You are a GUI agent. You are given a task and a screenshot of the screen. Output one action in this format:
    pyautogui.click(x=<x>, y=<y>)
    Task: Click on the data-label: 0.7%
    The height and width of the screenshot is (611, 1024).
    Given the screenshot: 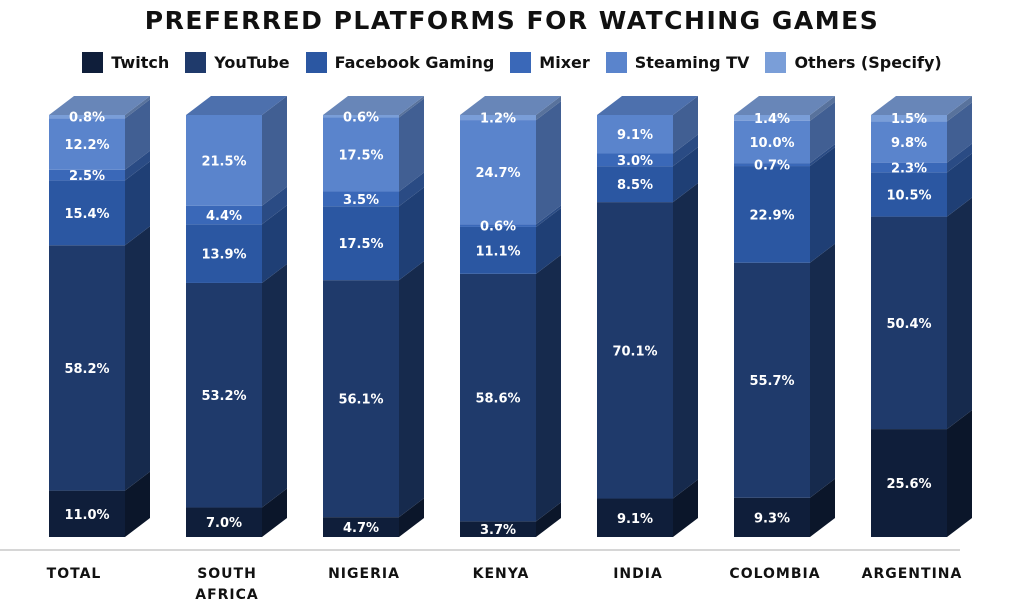 What is the action you would take?
    pyautogui.click(x=772, y=166)
    